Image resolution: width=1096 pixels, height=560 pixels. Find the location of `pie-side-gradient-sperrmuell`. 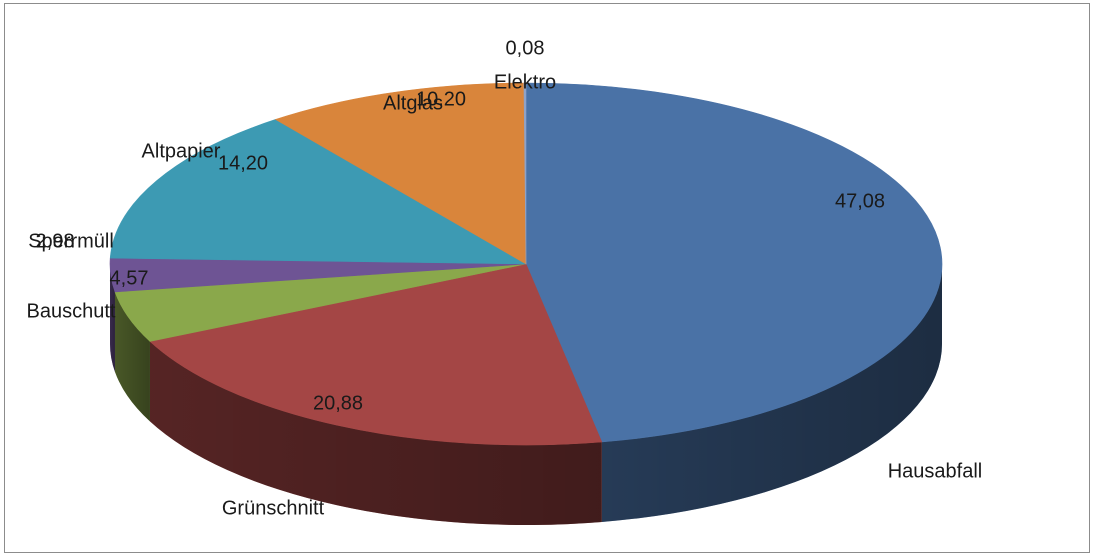

pie-side-gradient-sperrmuell is located at coordinates (112, 318).